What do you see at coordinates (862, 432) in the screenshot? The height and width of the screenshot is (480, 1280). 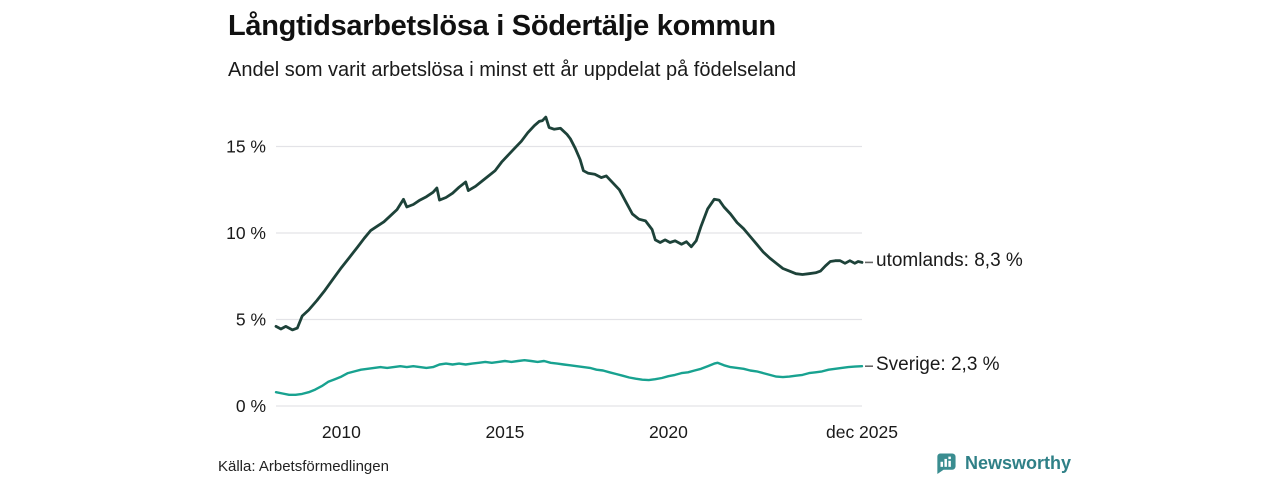 I see `x-axis-tick-label: dec 2025` at bounding box center [862, 432].